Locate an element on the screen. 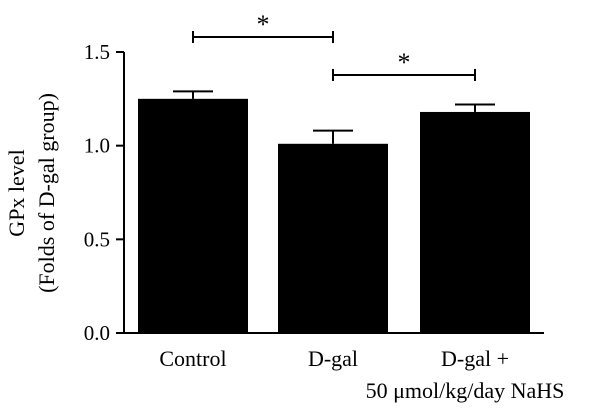 This screenshot has width=600, height=411. x-tick-sublabel: 50 μmol/kg/day NaHS is located at coordinates (465, 390).